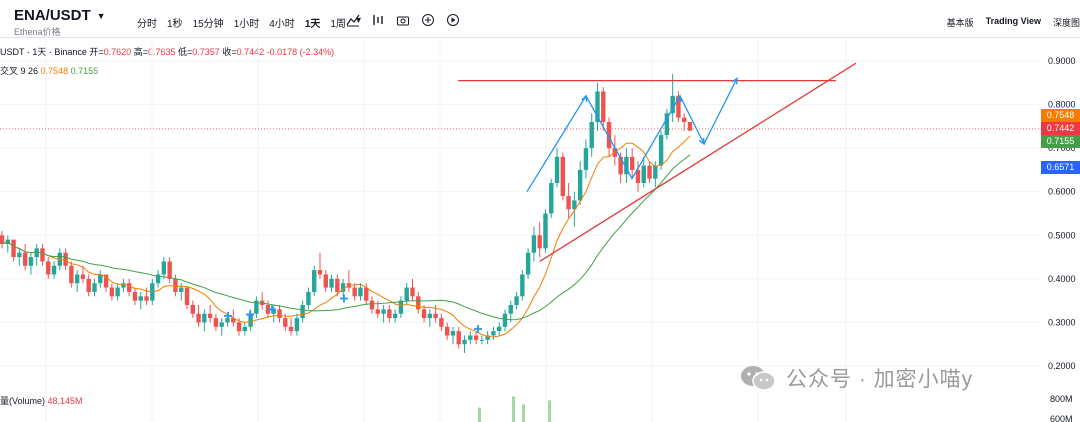 The image size is (1080, 422). I want to click on volume-tick-label: 800M, so click(1061, 399).